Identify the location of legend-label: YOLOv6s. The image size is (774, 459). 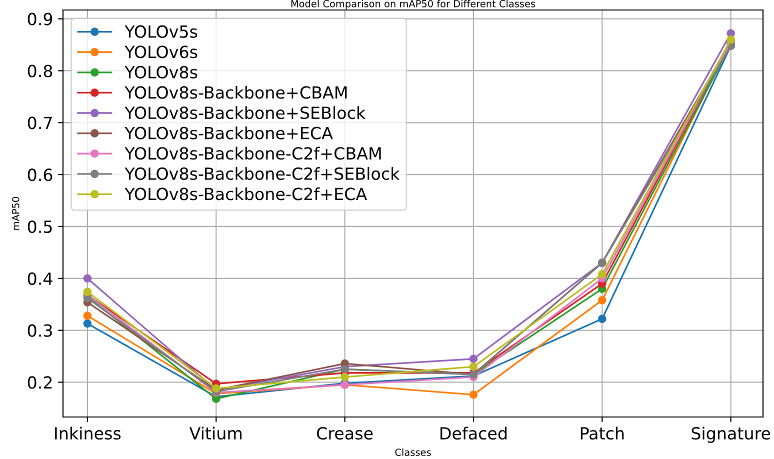
(161, 52).